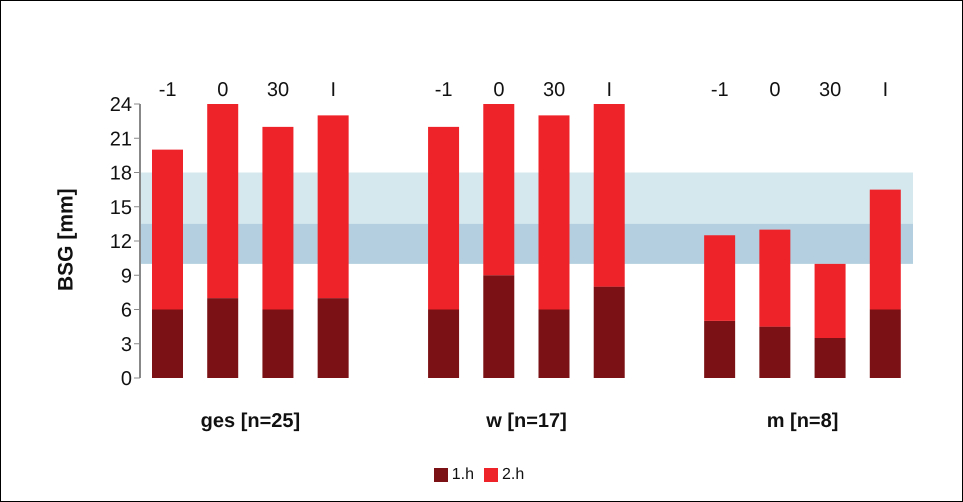  What do you see at coordinates (121, 207) in the screenshot?
I see `y-tick-label: 15` at bounding box center [121, 207].